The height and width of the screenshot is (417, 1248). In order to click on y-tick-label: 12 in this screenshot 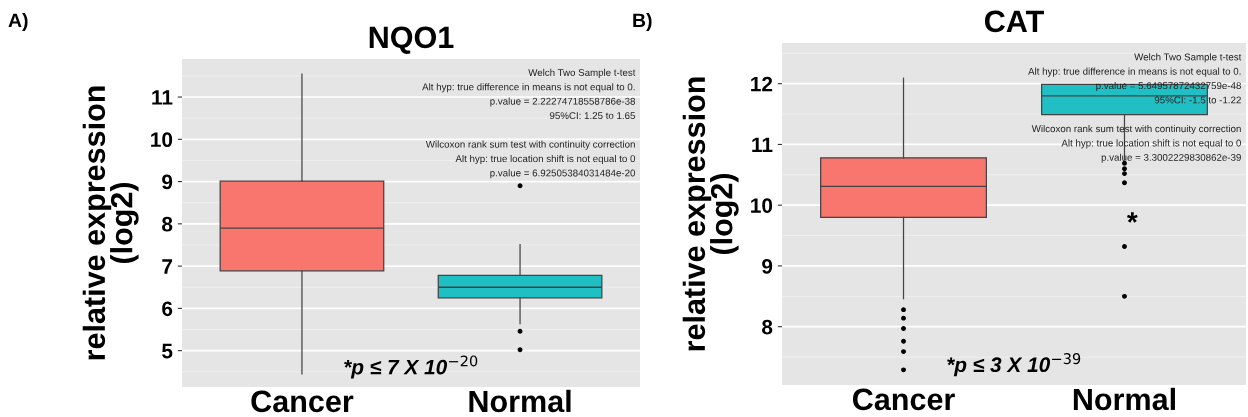, I will do `click(762, 84)`.